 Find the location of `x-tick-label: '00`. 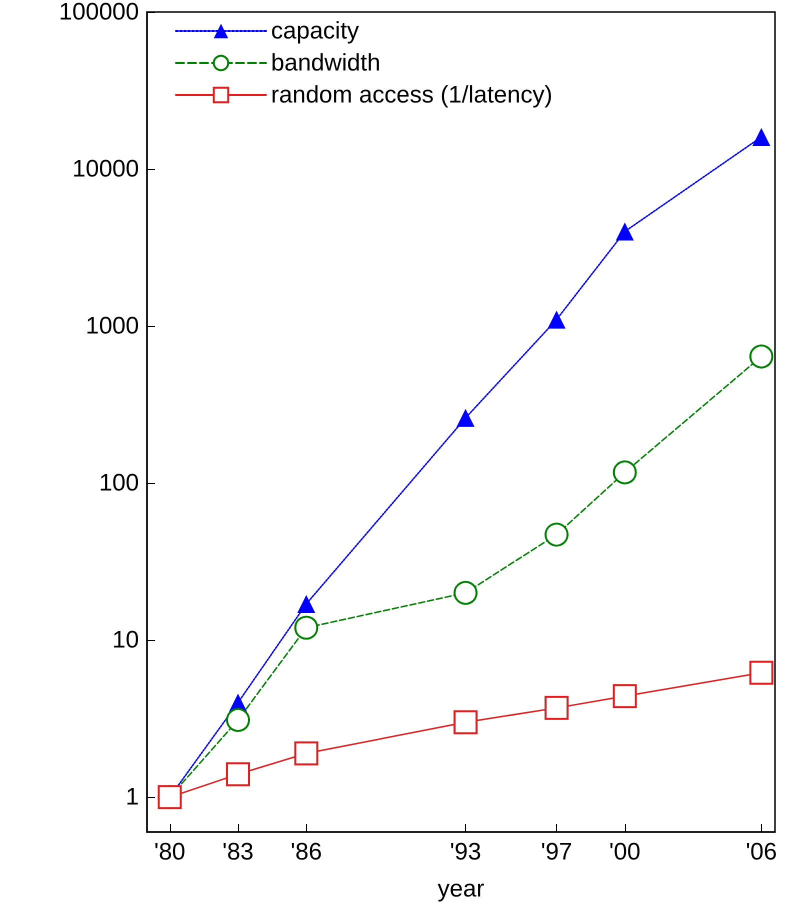

x-tick-label: '00 is located at coordinates (624, 852).